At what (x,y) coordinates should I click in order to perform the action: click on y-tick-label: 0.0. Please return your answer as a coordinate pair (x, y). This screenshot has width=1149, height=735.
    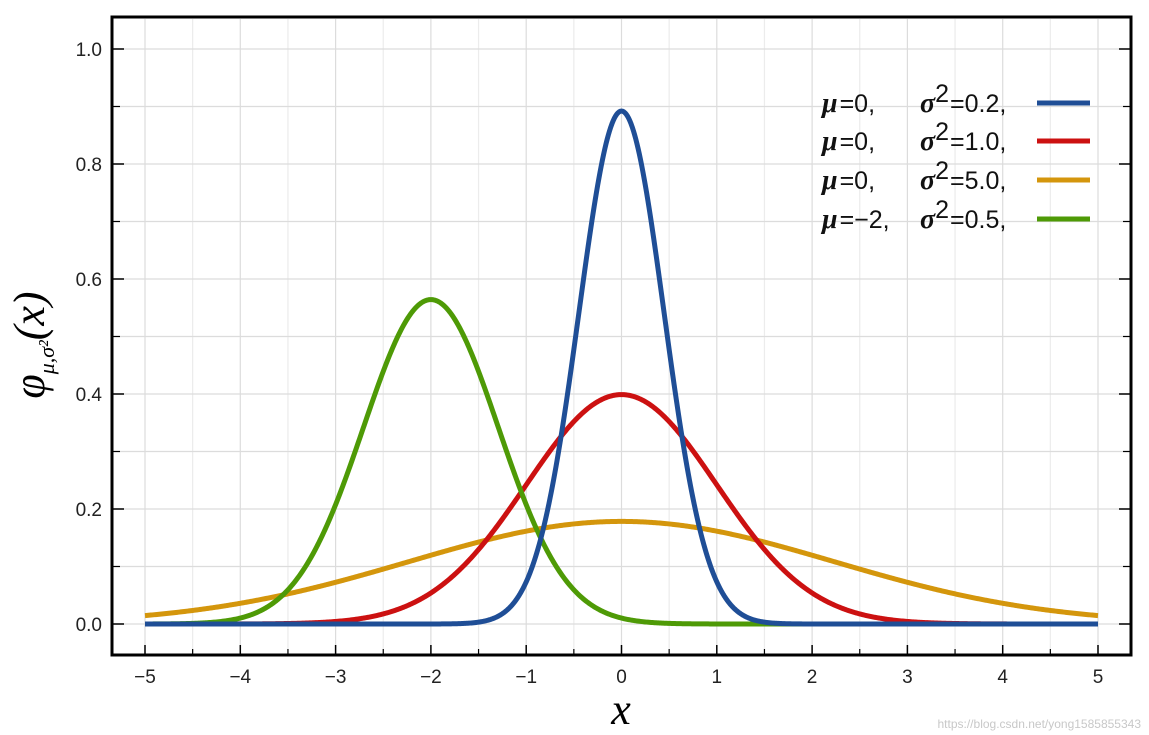
    Looking at the image, I should click on (89, 625).